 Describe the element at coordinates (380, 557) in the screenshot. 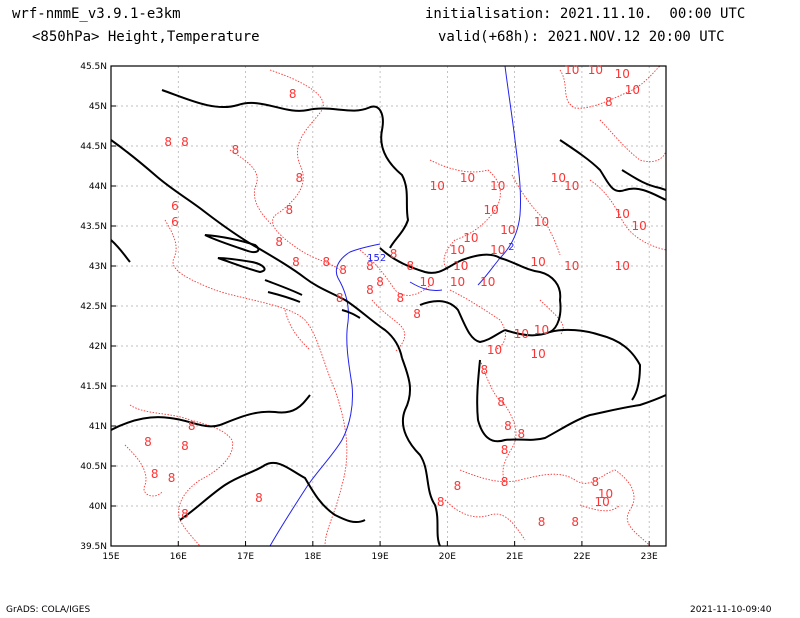

I see `lon-tick-label: 19E` at that location.